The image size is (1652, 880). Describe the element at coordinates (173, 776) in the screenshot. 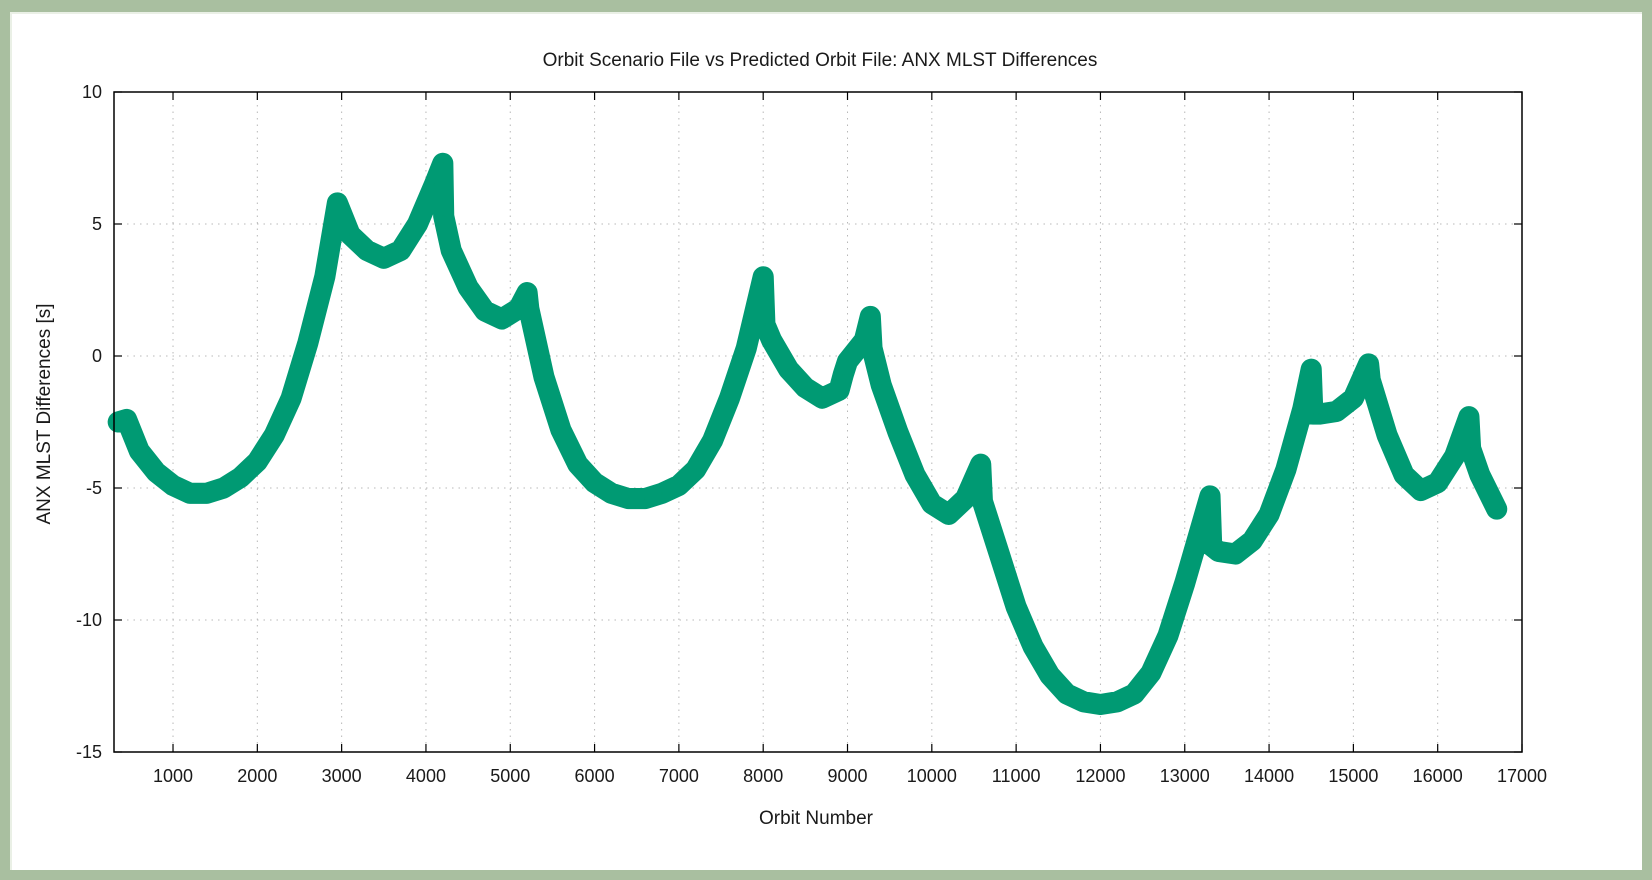

I see `x-tick-label: 1000` at that location.